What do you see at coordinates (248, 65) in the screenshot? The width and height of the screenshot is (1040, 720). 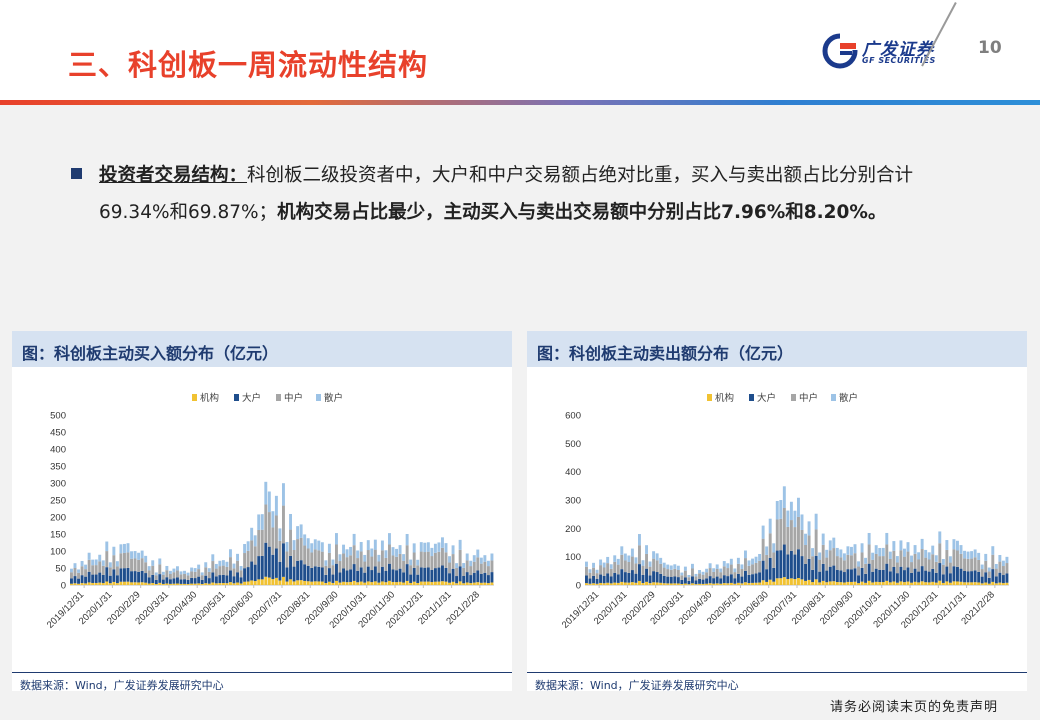 I see `slide-title: 三、科创板一周流动性结构` at bounding box center [248, 65].